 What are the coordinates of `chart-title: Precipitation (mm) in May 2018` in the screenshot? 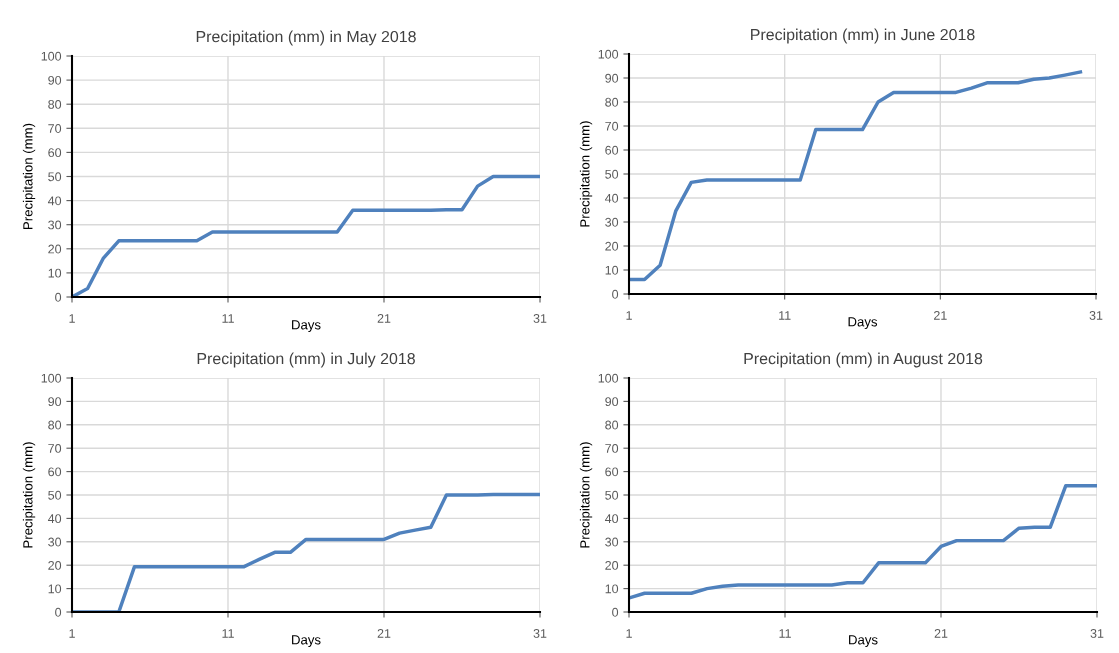 It's located at (306, 38).